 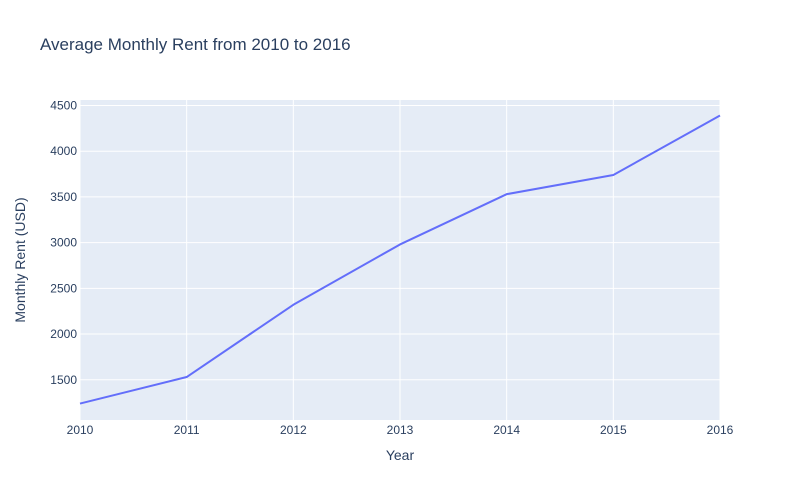 I want to click on y-tick-label: 3500, so click(x=63, y=197).